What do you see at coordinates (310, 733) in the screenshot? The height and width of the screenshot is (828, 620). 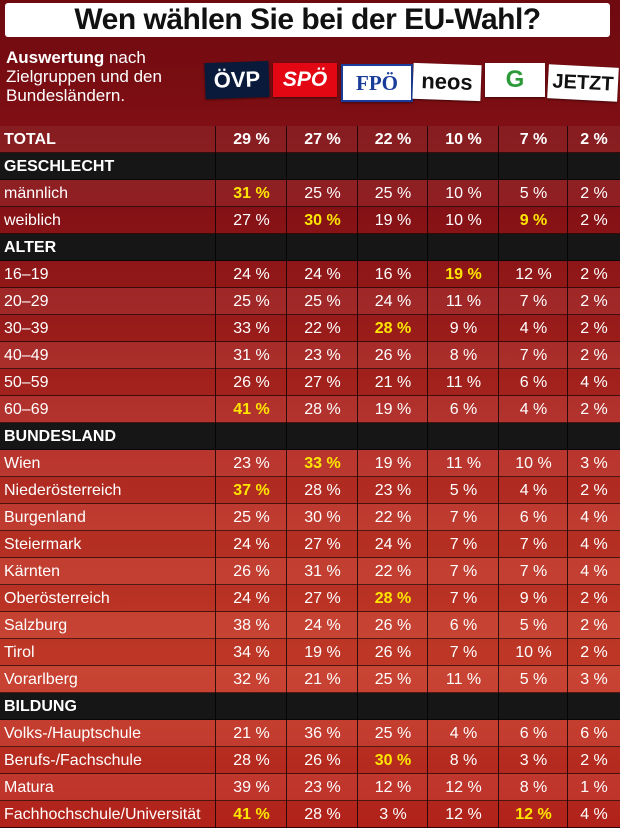 I see `table-row: Volks-/Hauptschule 21 % 36 % 25 % 4 % 6 % 6 %` at bounding box center [310, 733].